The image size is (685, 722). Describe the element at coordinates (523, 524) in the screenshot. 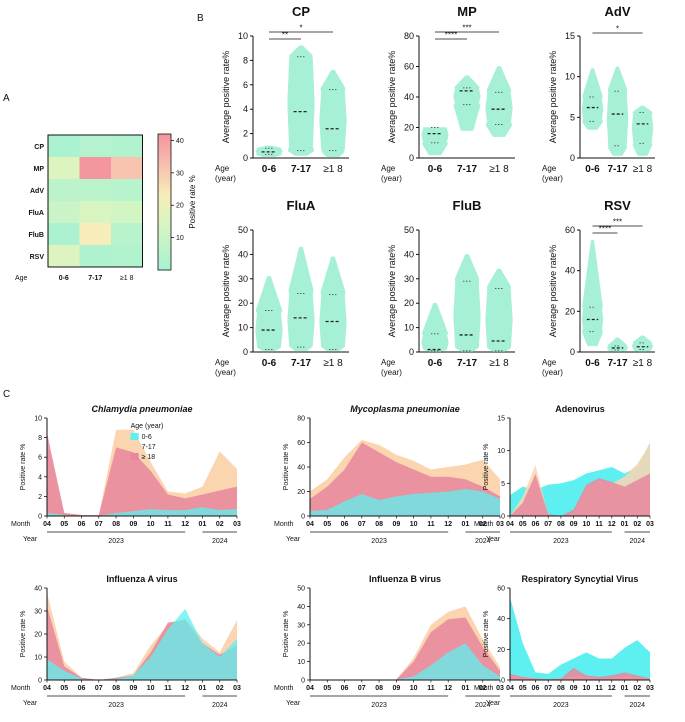

I see `x-tick-label: 05` at that location.